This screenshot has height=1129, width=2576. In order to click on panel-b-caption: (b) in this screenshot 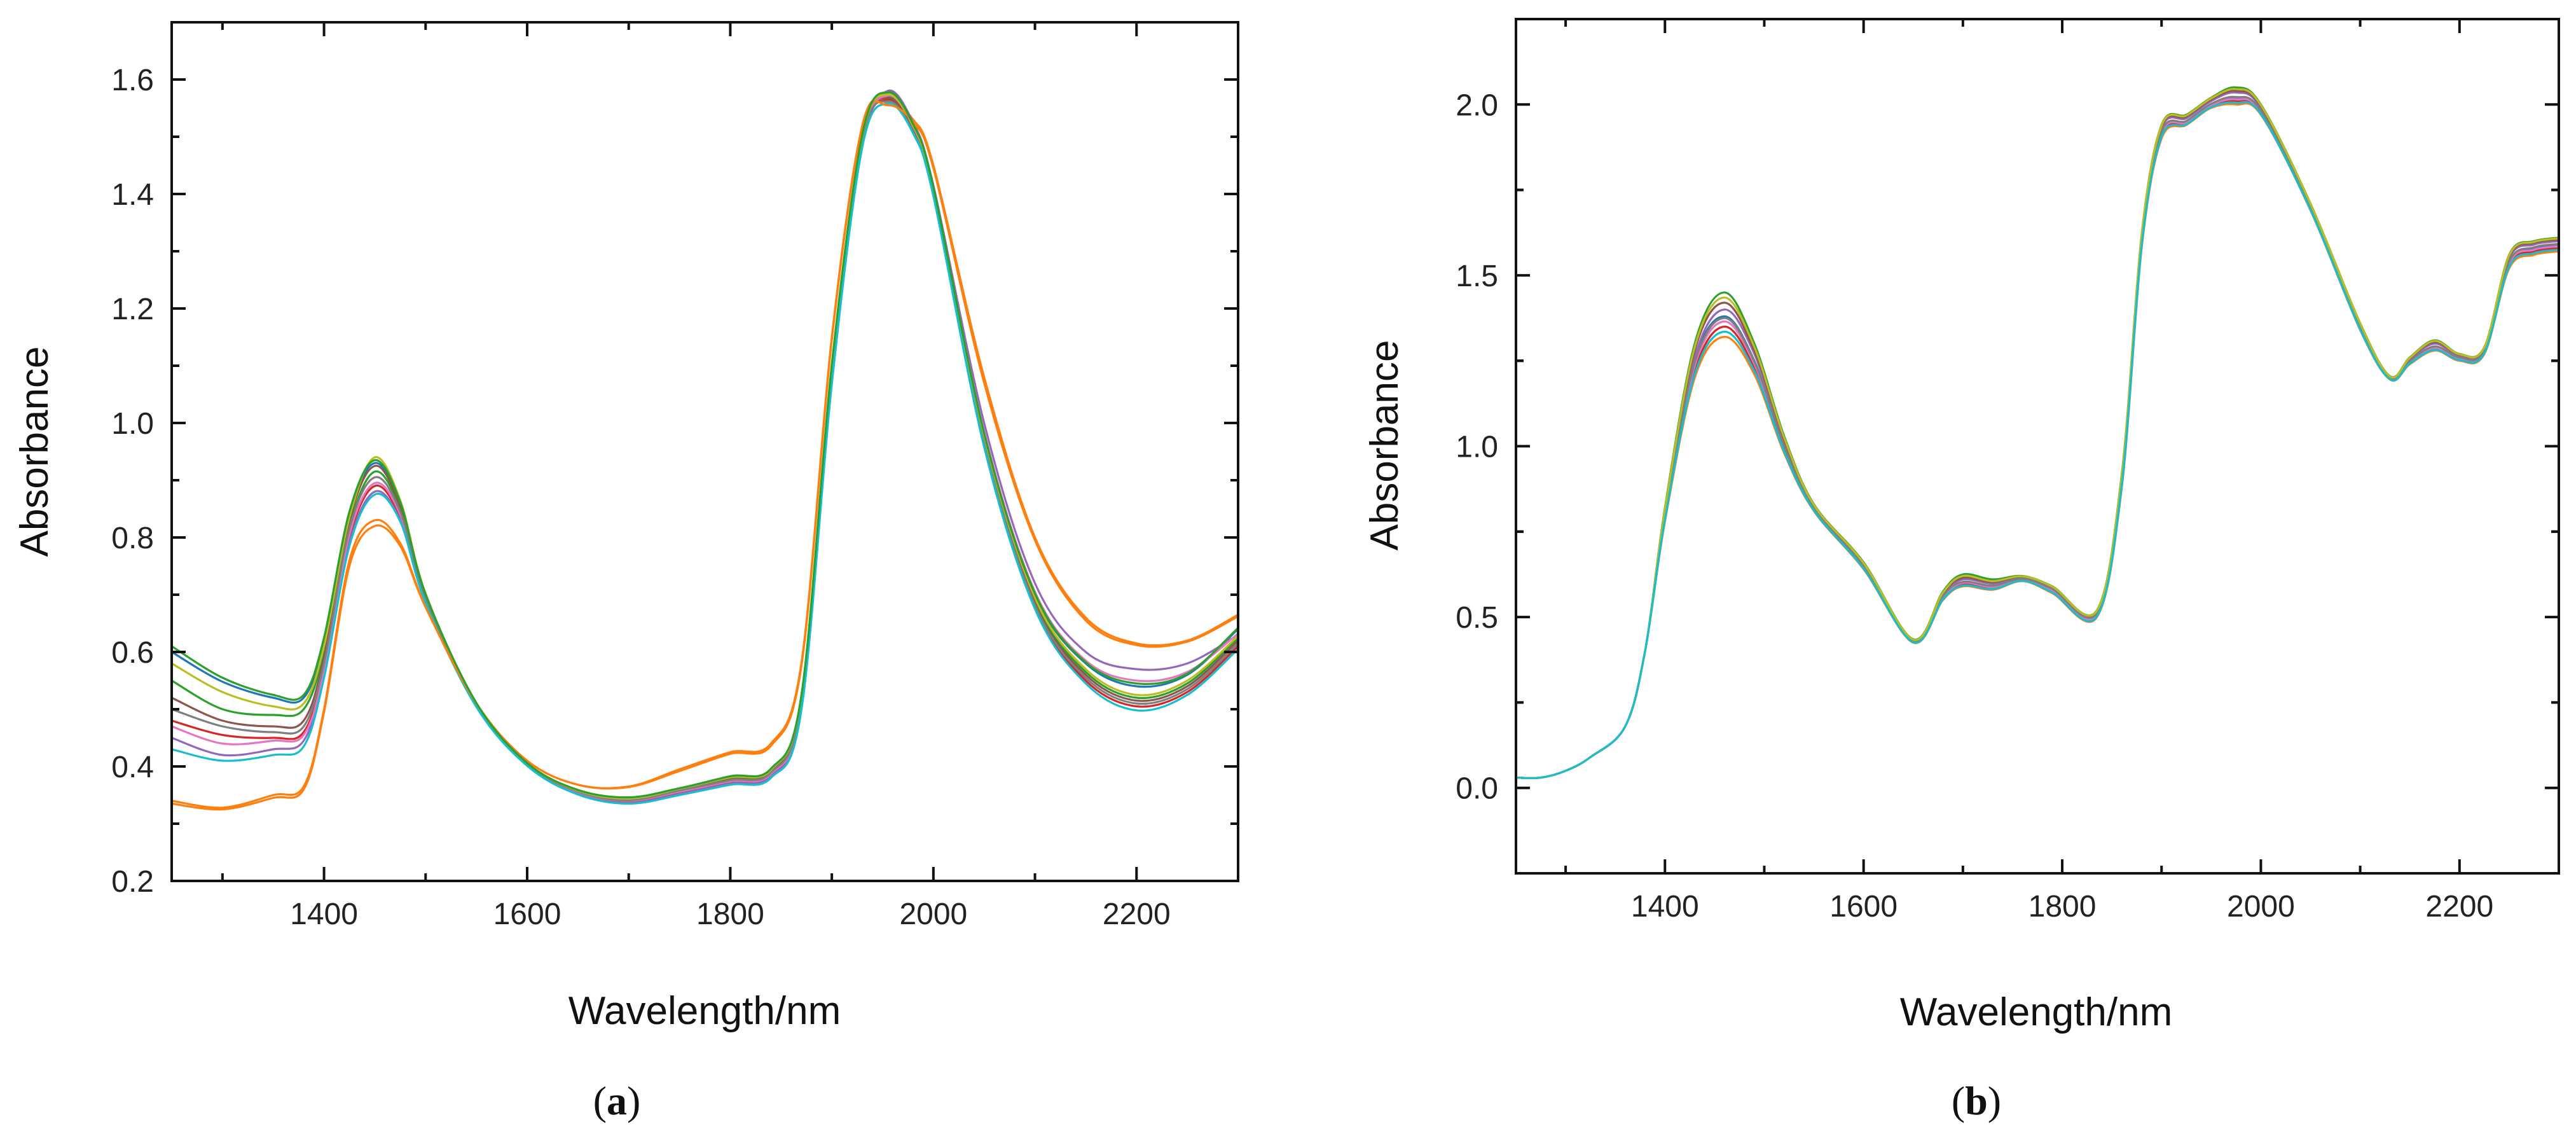, I will do `click(1976, 1100)`.